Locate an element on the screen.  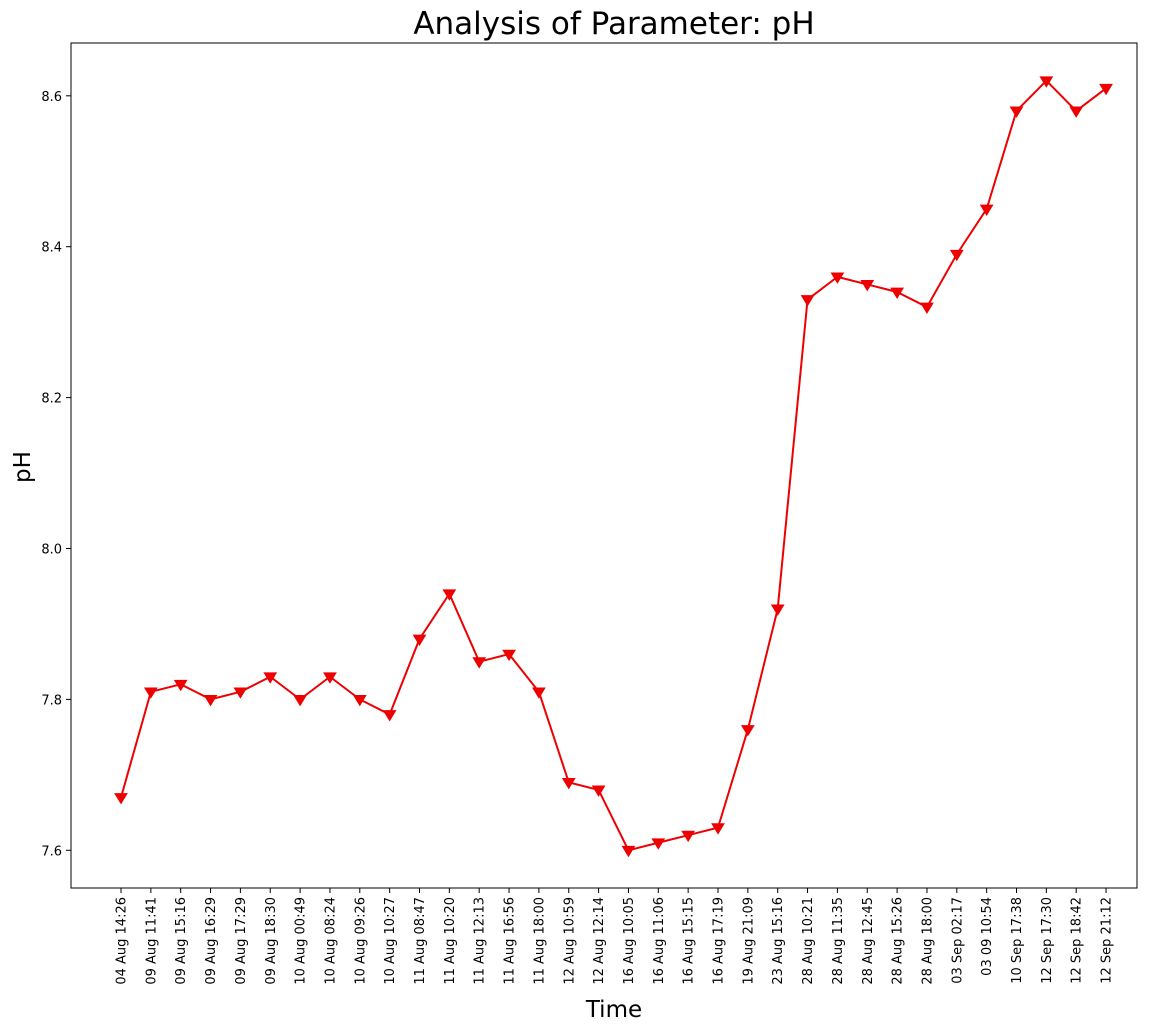
x-tick-label: 12 Aug 10:59 is located at coordinates (569, 941).